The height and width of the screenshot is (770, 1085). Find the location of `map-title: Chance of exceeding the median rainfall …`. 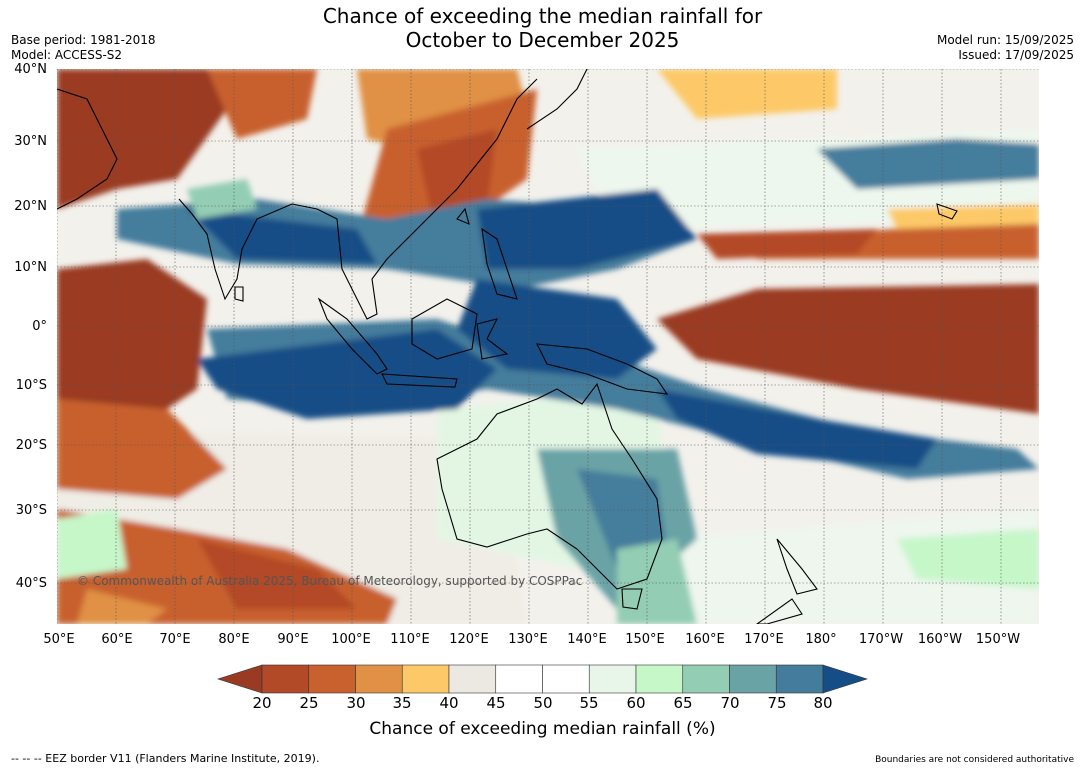

map-title: Chance of exceeding the median rainfall … is located at coordinates (542, 28).